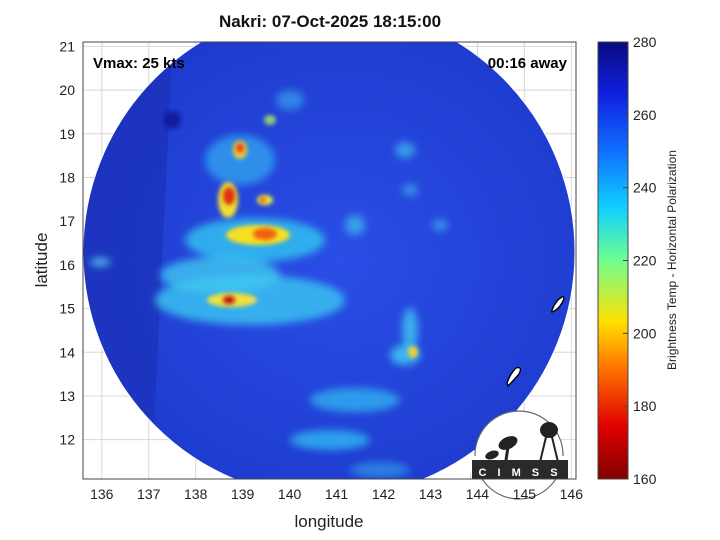 This screenshot has width=720, height=540. I want to click on x-tick-145: 145, so click(525, 494).